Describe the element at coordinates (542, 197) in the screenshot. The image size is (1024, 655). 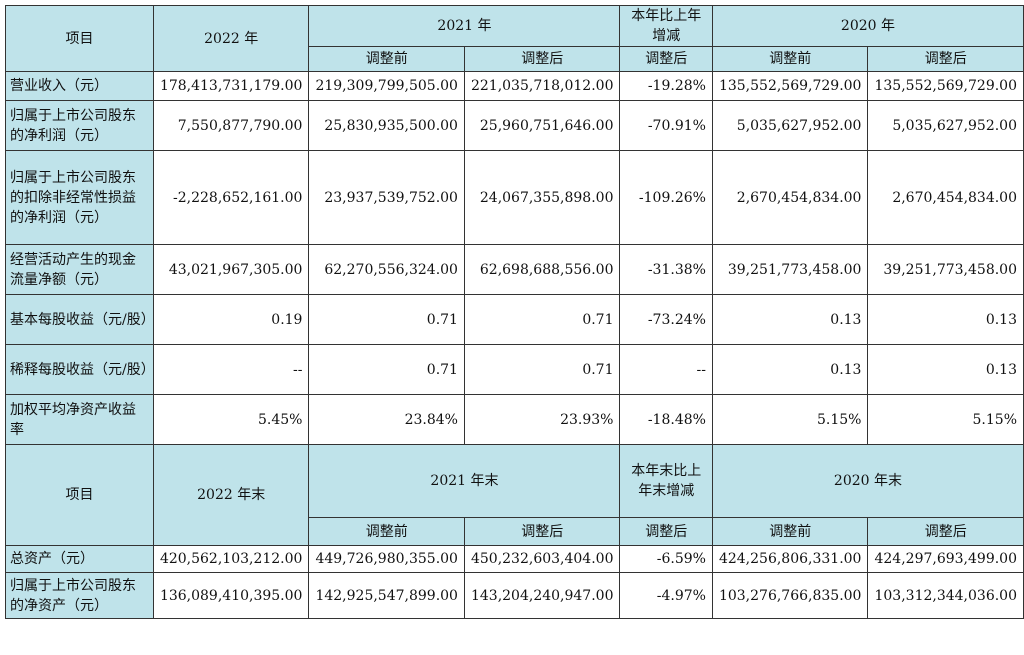
I see `cell-2021-after: 24,067,355,898.00` at that location.